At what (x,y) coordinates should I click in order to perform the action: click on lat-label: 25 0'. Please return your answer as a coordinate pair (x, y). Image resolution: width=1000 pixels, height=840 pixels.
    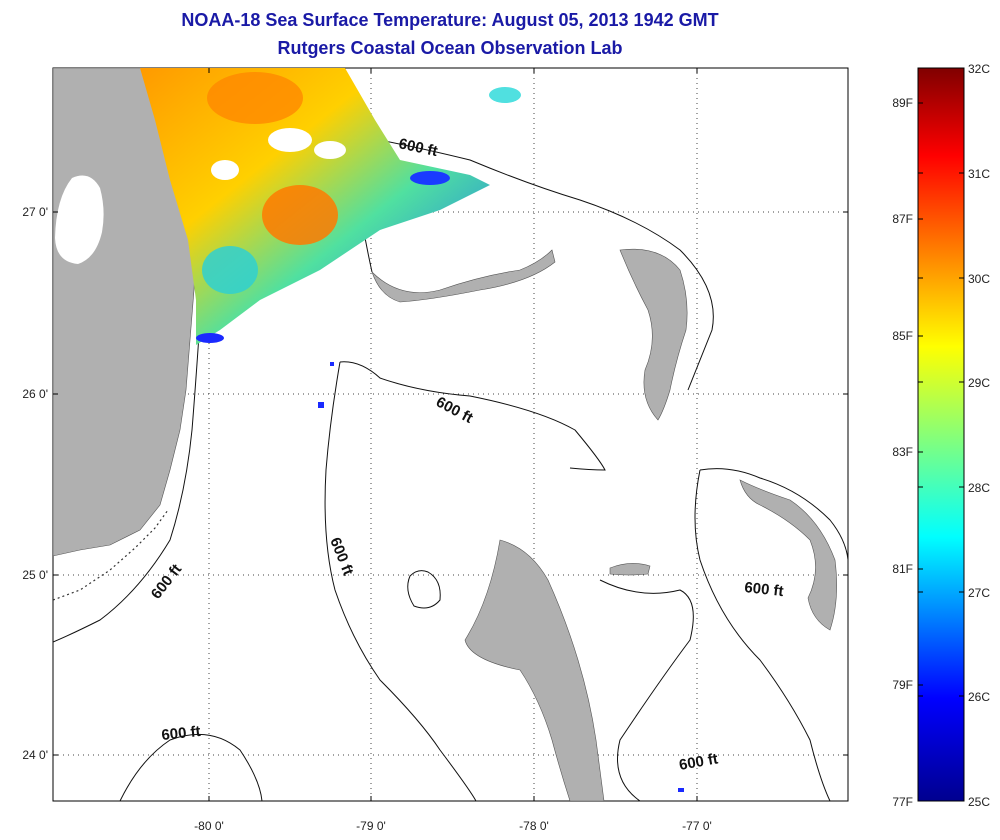
    Looking at the image, I should click on (35, 575).